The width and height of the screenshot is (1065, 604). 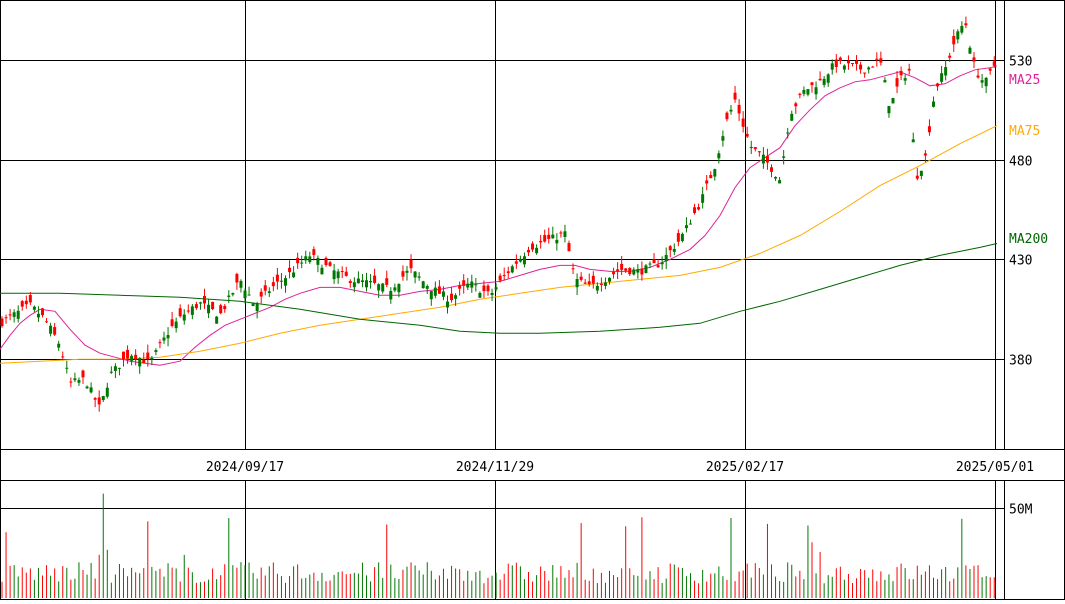 I want to click on price-tick-label: 430, so click(x=1020, y=261).